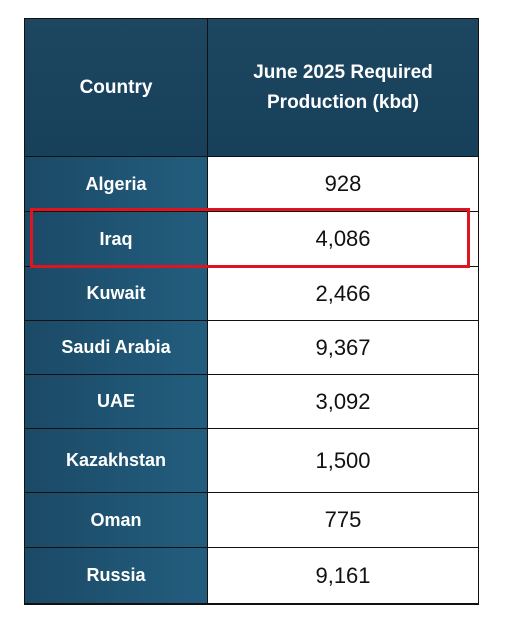 The height and width of the screenshot is (629, 514). Describe the element at coordinates (116, 293) in the screenshot. I see `country-cell: Kuwait` at that location.